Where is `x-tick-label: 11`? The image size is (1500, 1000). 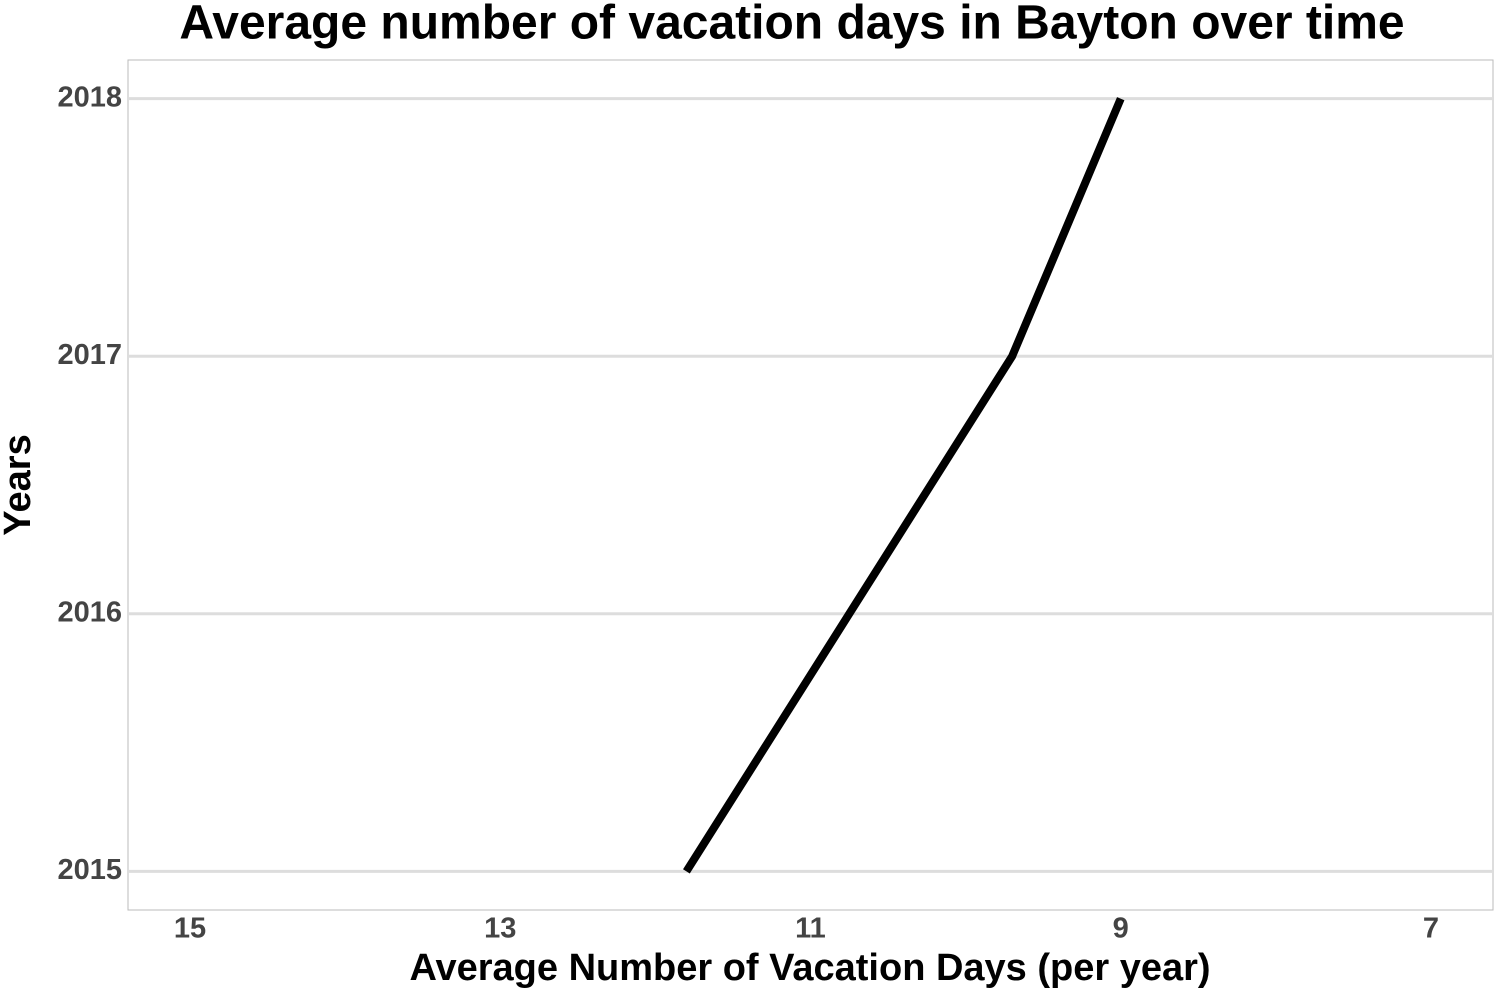
x-tick-label: 11 is located at coordinates (810, 929).